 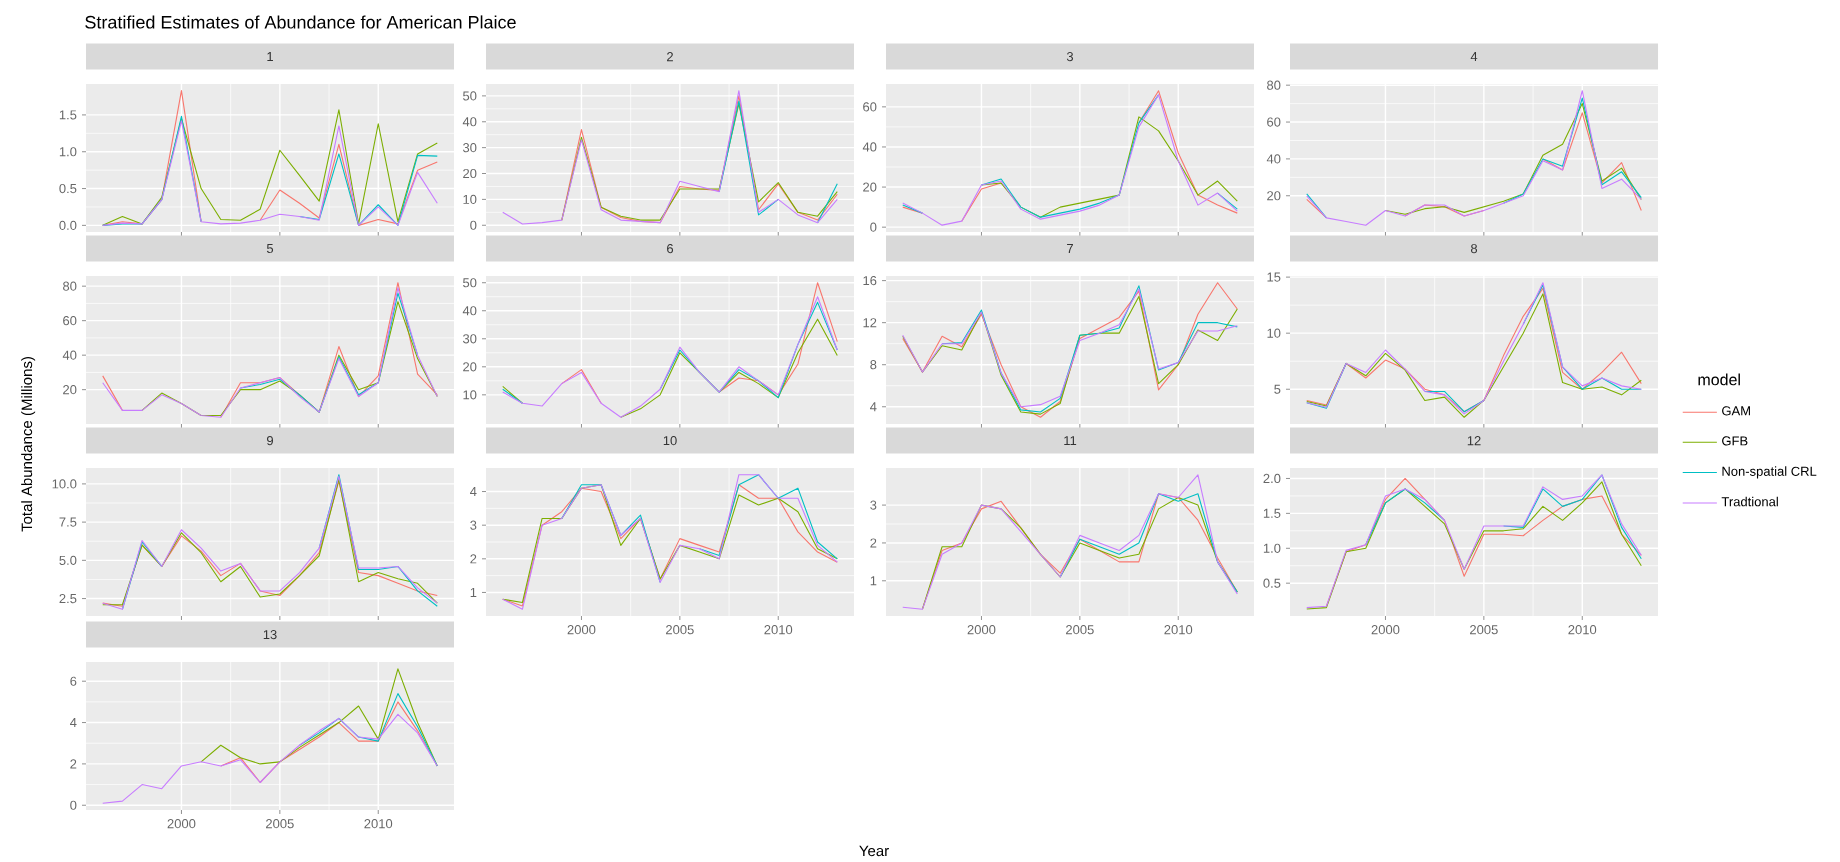 What do you see at coordinates (300, 22) in the screenshot?
I see `text: Stratified Estimates of Abundance for American Plaice` at bounding box center [300, 22].